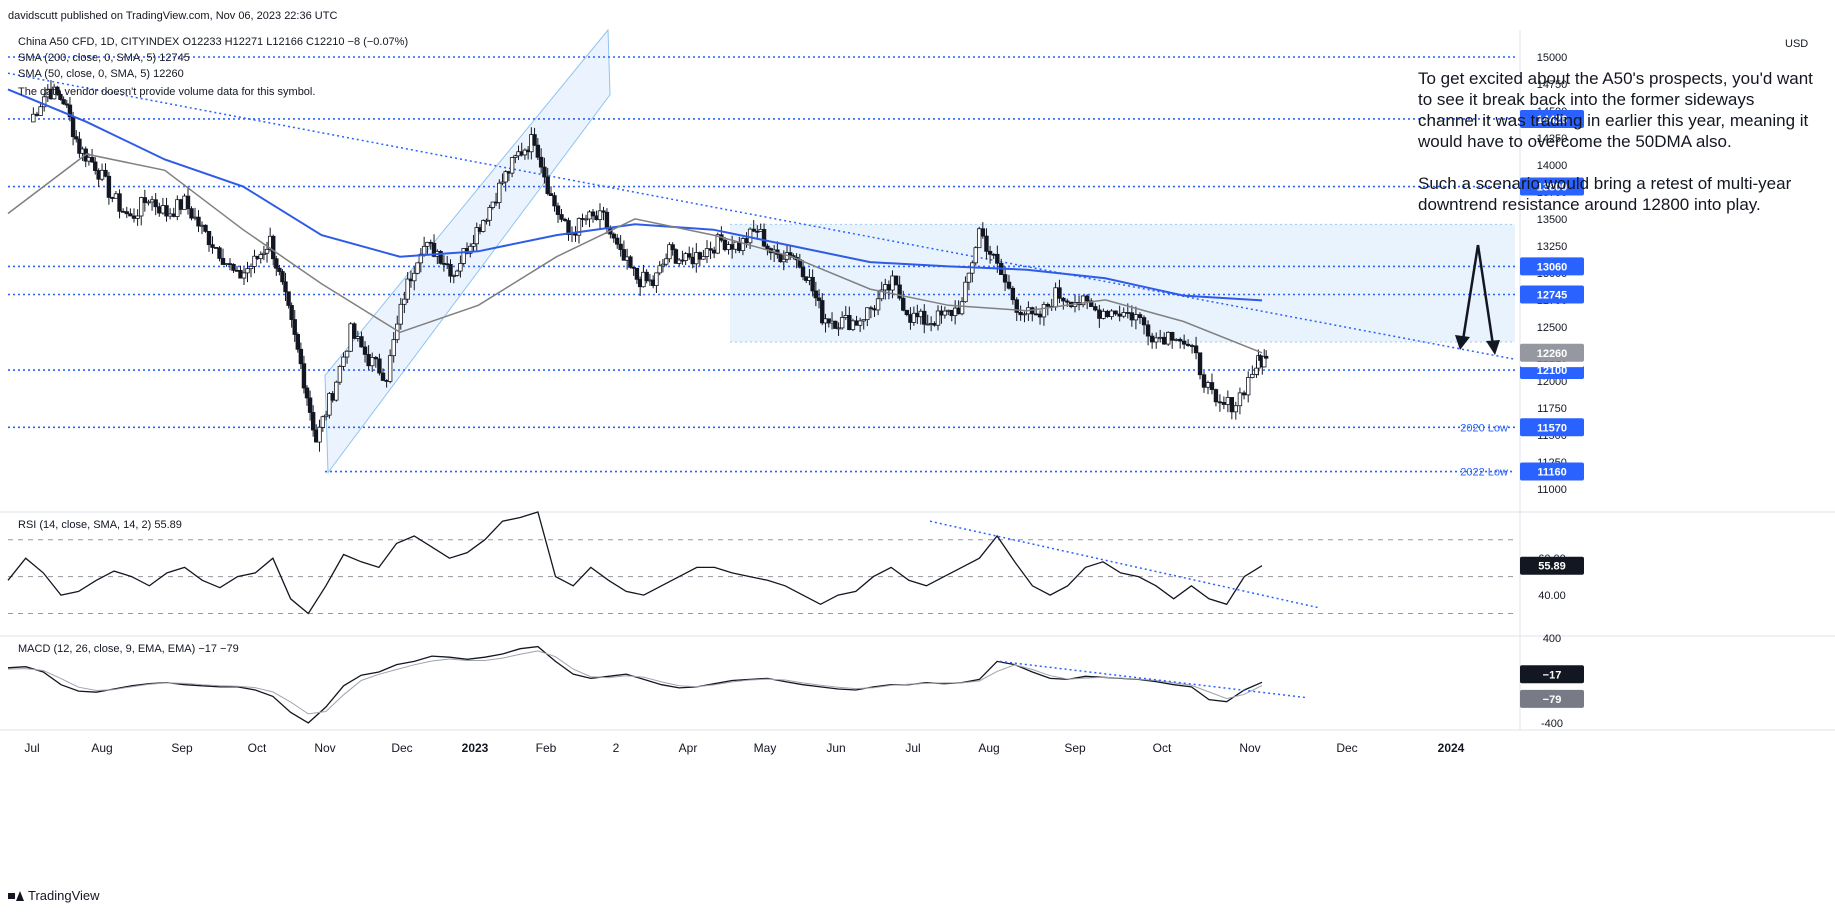  Describe the element at coordinates (1552, 267) in the screenshot. I see `badge-13060-label: 13060` at that location.